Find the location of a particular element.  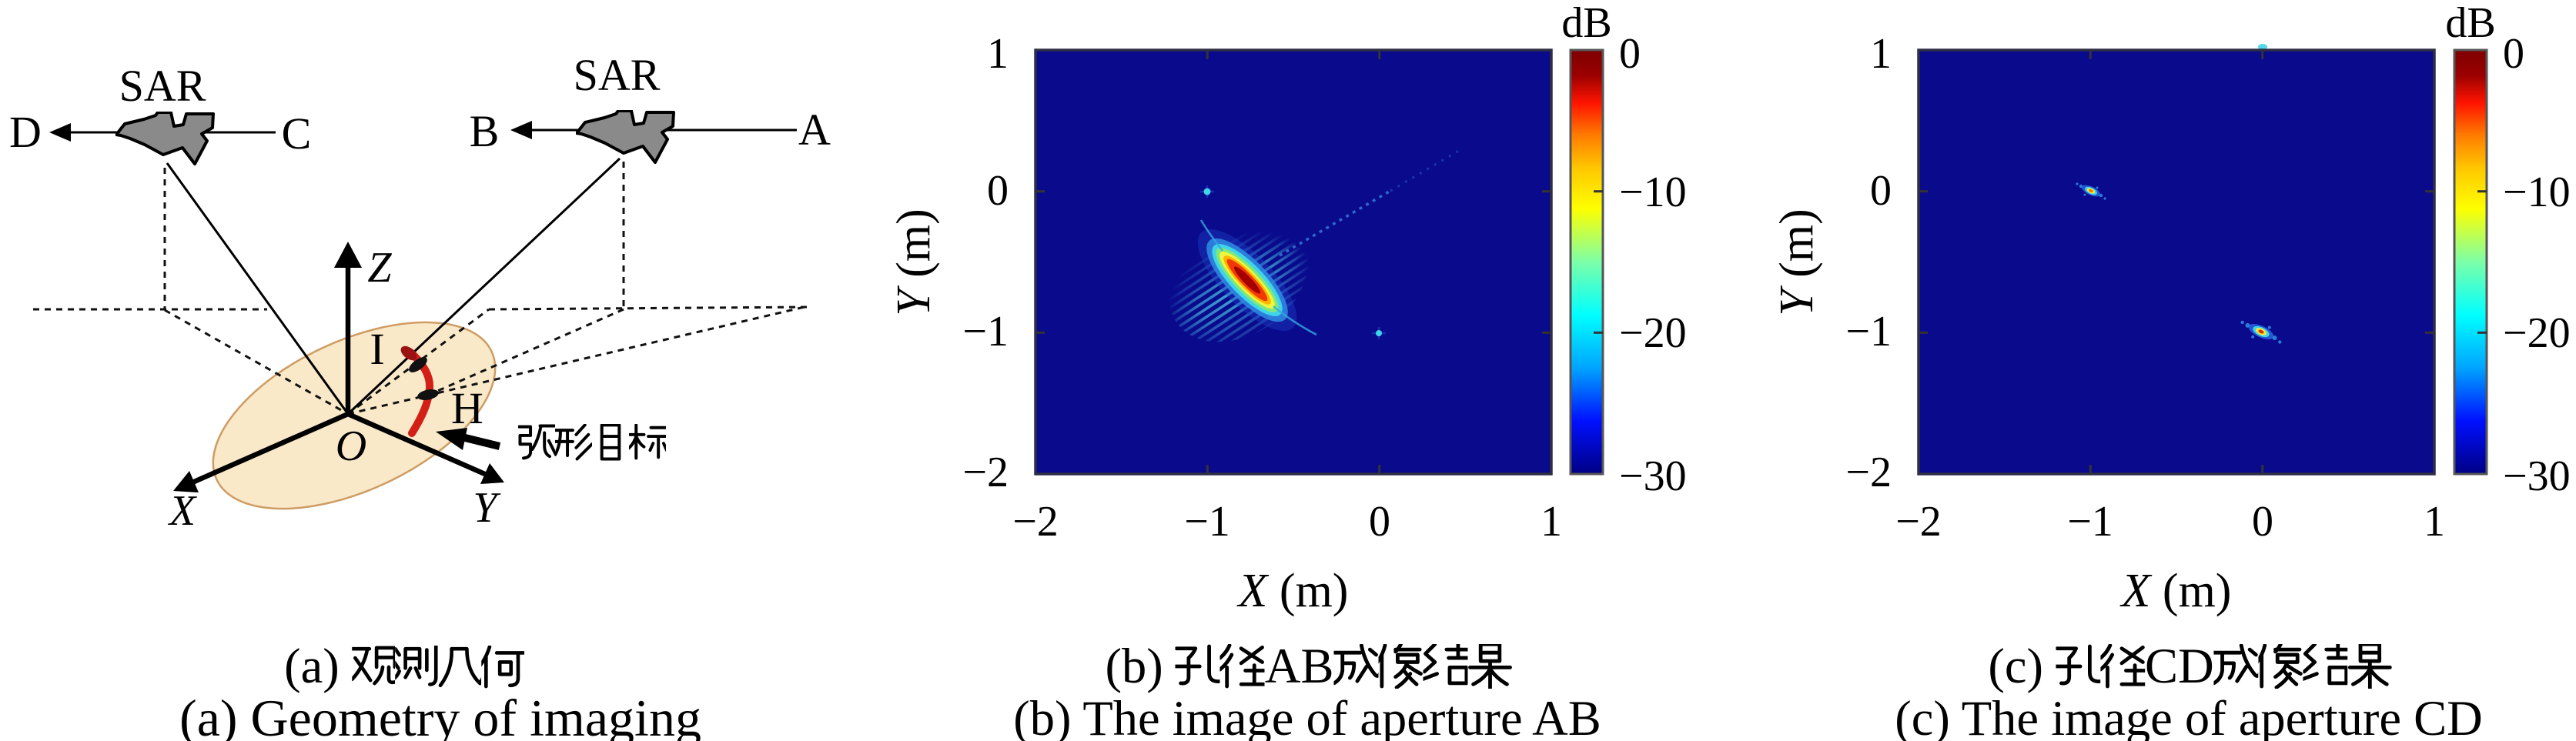

svg-text: B is located at coordinates (485, 131).